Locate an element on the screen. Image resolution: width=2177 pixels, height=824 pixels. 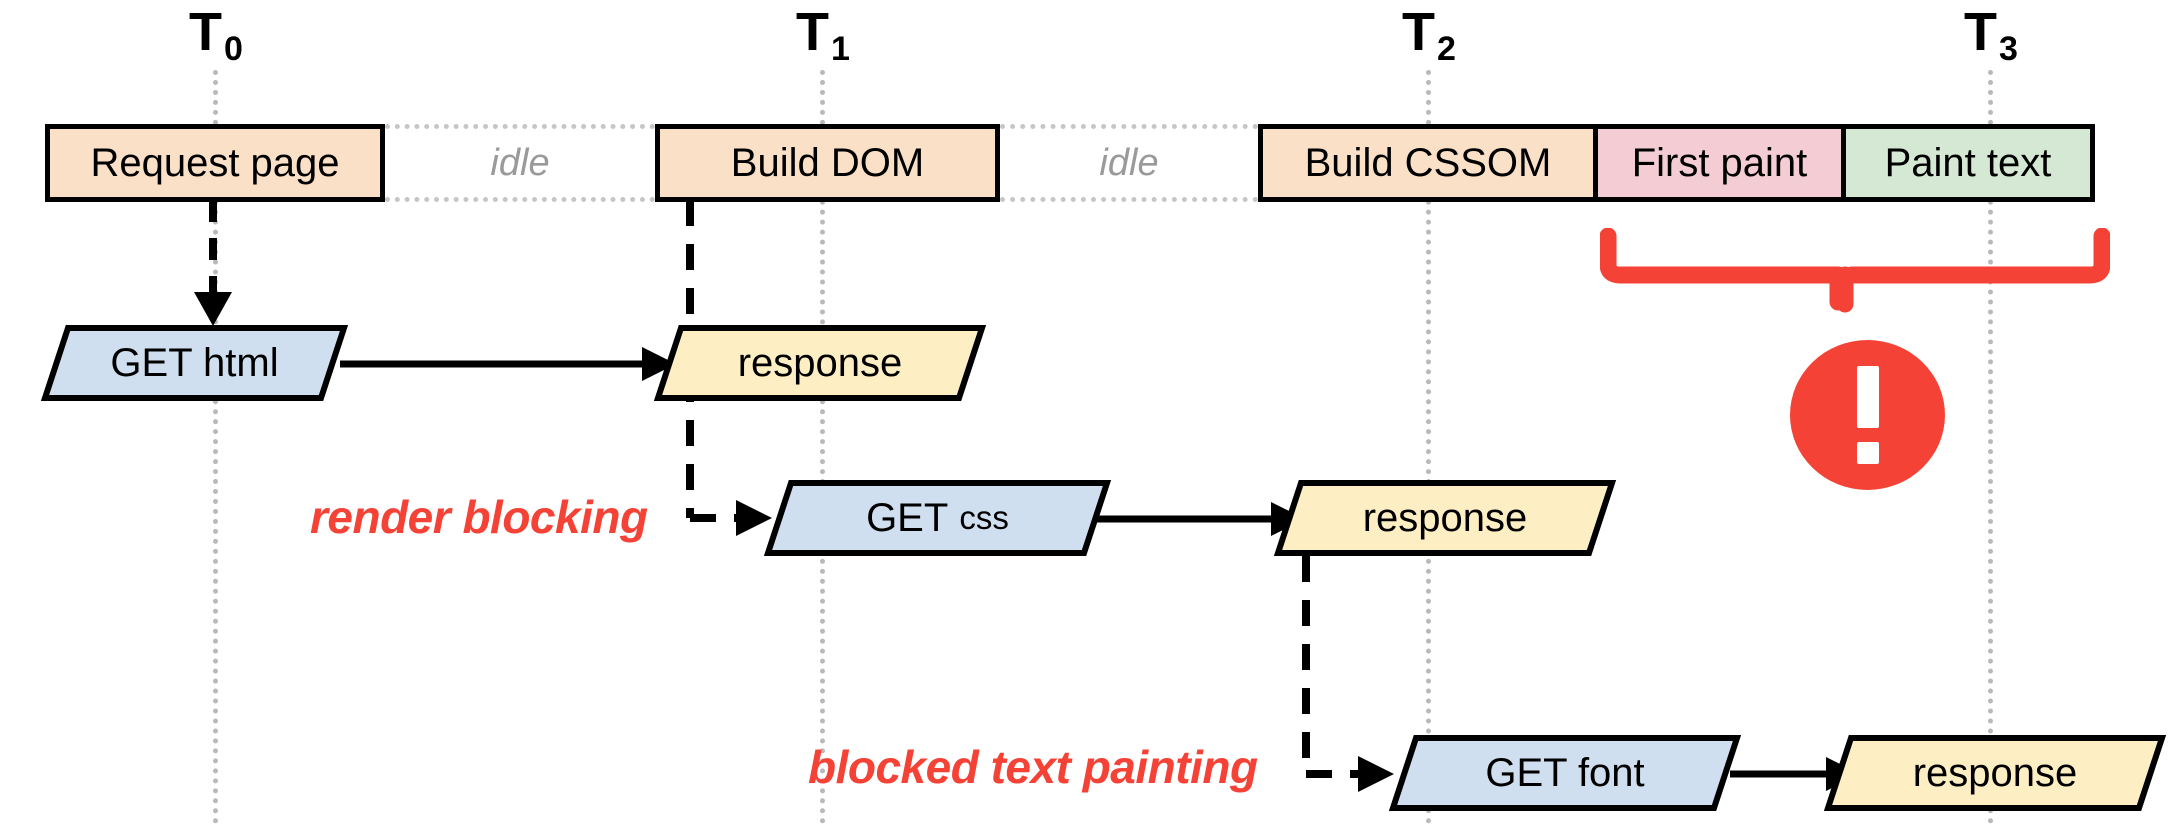
time-marker-t1-sub: 1 is located at coordinates (840, 49).